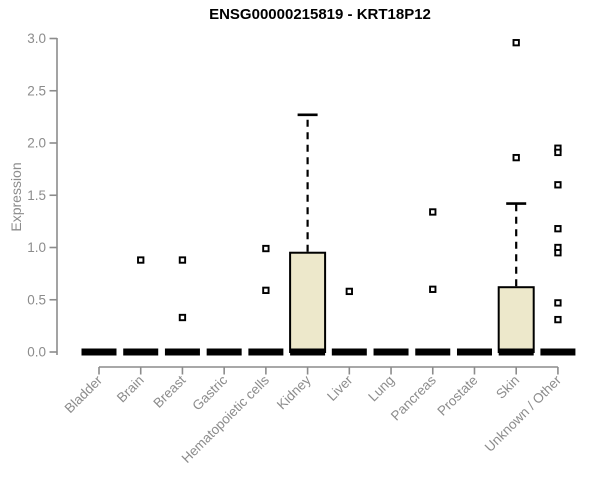 Image resolution: width=600 pixels, height=500 pixels. Describe the element at coordinates (36, 247) in the screenshot. I see `y-tick-label: 1.0` at that location.